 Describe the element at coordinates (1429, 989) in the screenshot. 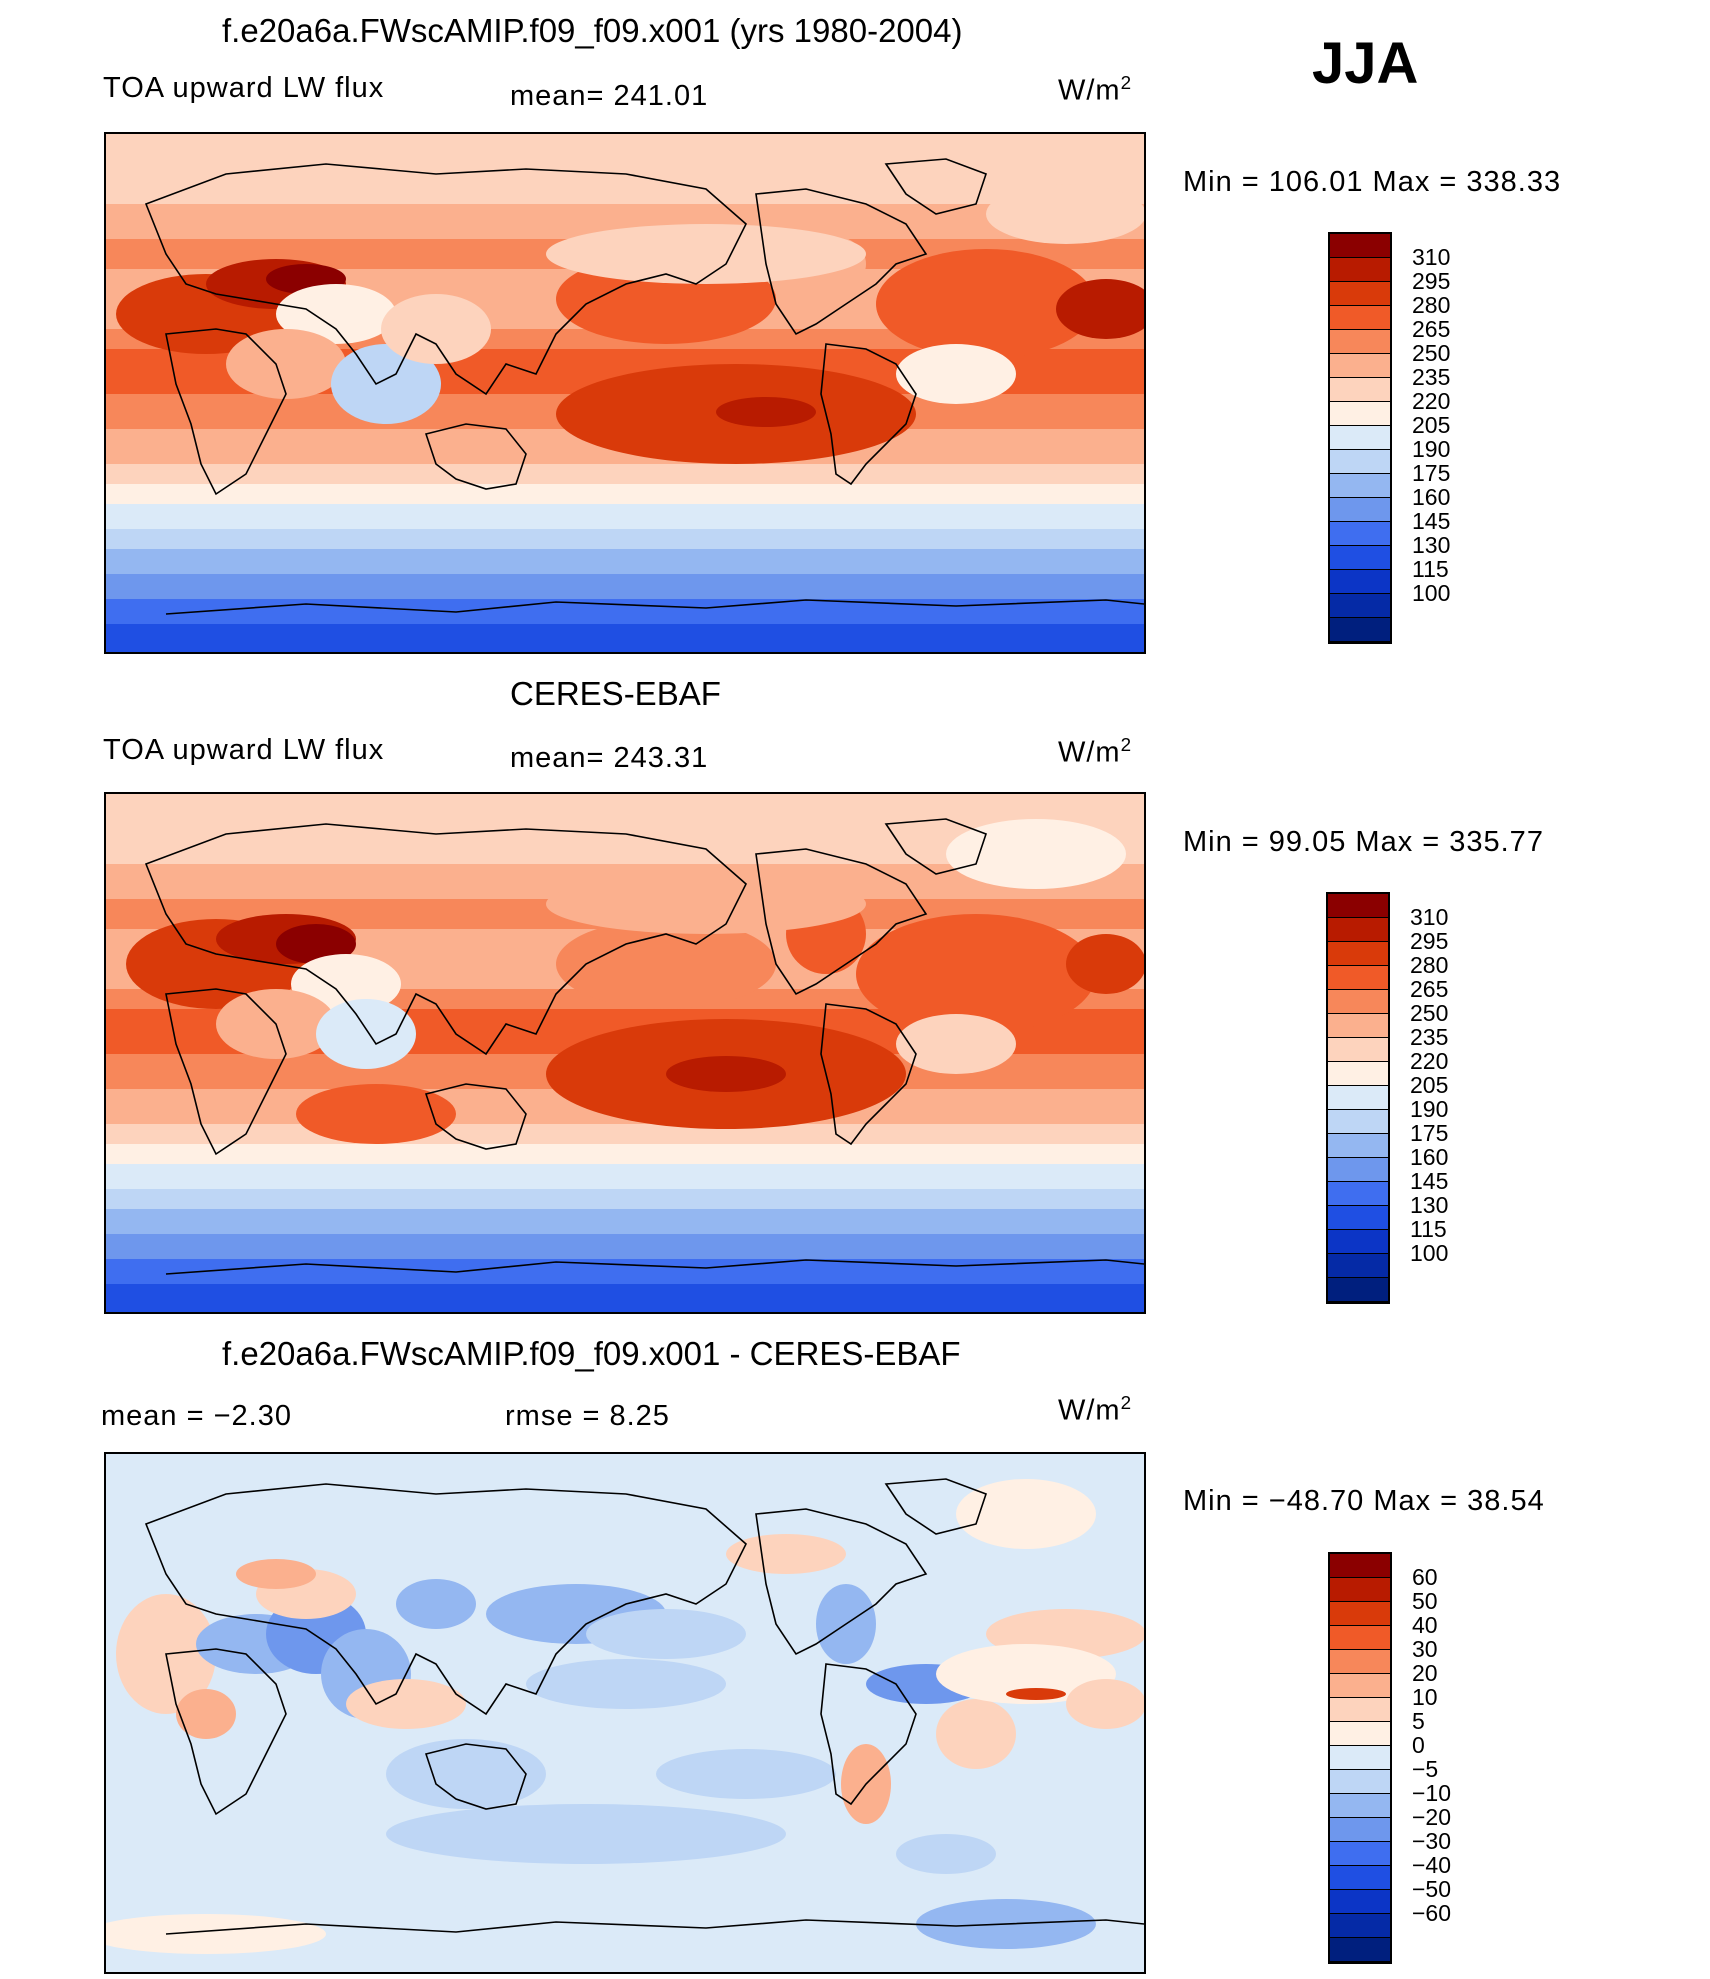

I see `colorbar-tick-label: 265` at that location.